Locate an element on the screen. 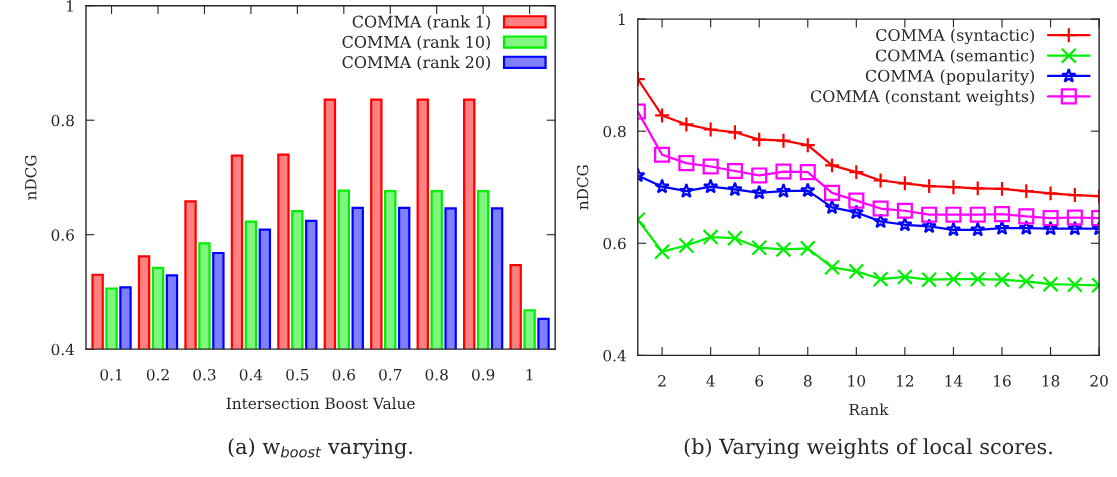 The image size is (1117, 477). x-tick-label: 10 is located at coordinates (857, 381).